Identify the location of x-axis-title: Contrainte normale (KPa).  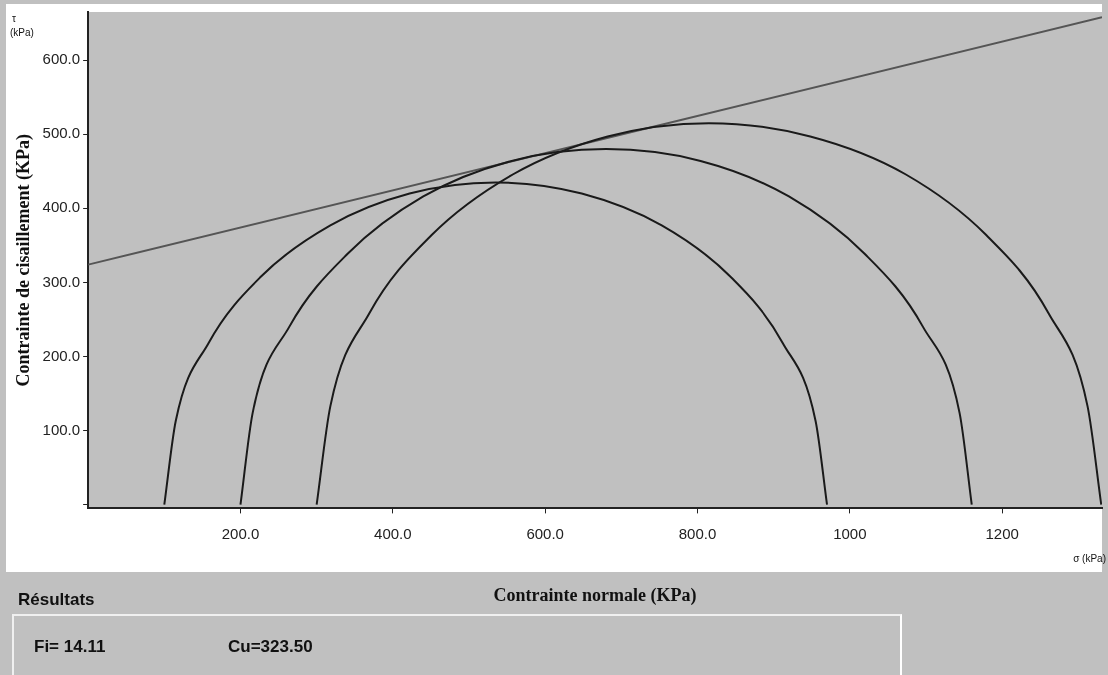
(595, 595).